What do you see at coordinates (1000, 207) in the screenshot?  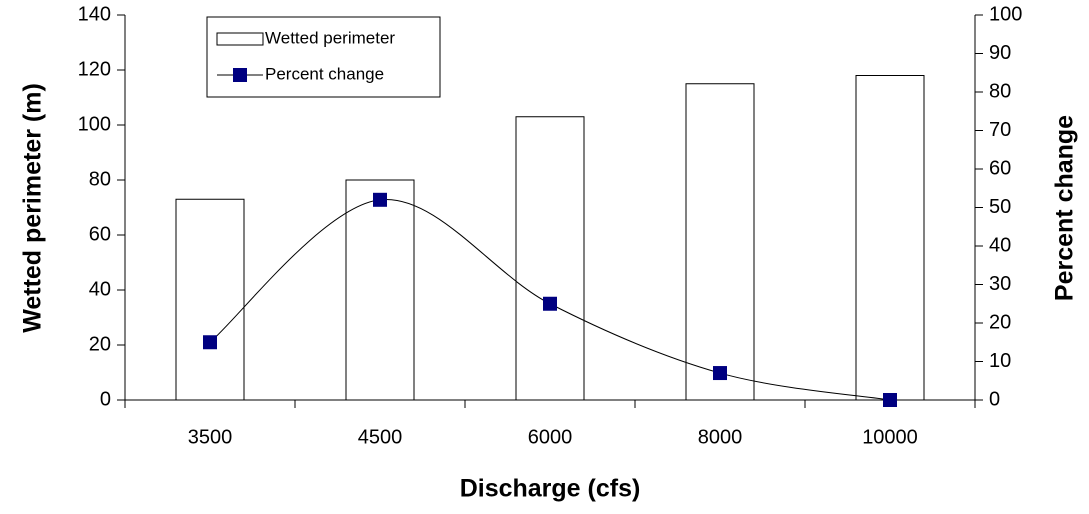 I see `y2-tick-label: 50` at bounding box center [1000, 207].